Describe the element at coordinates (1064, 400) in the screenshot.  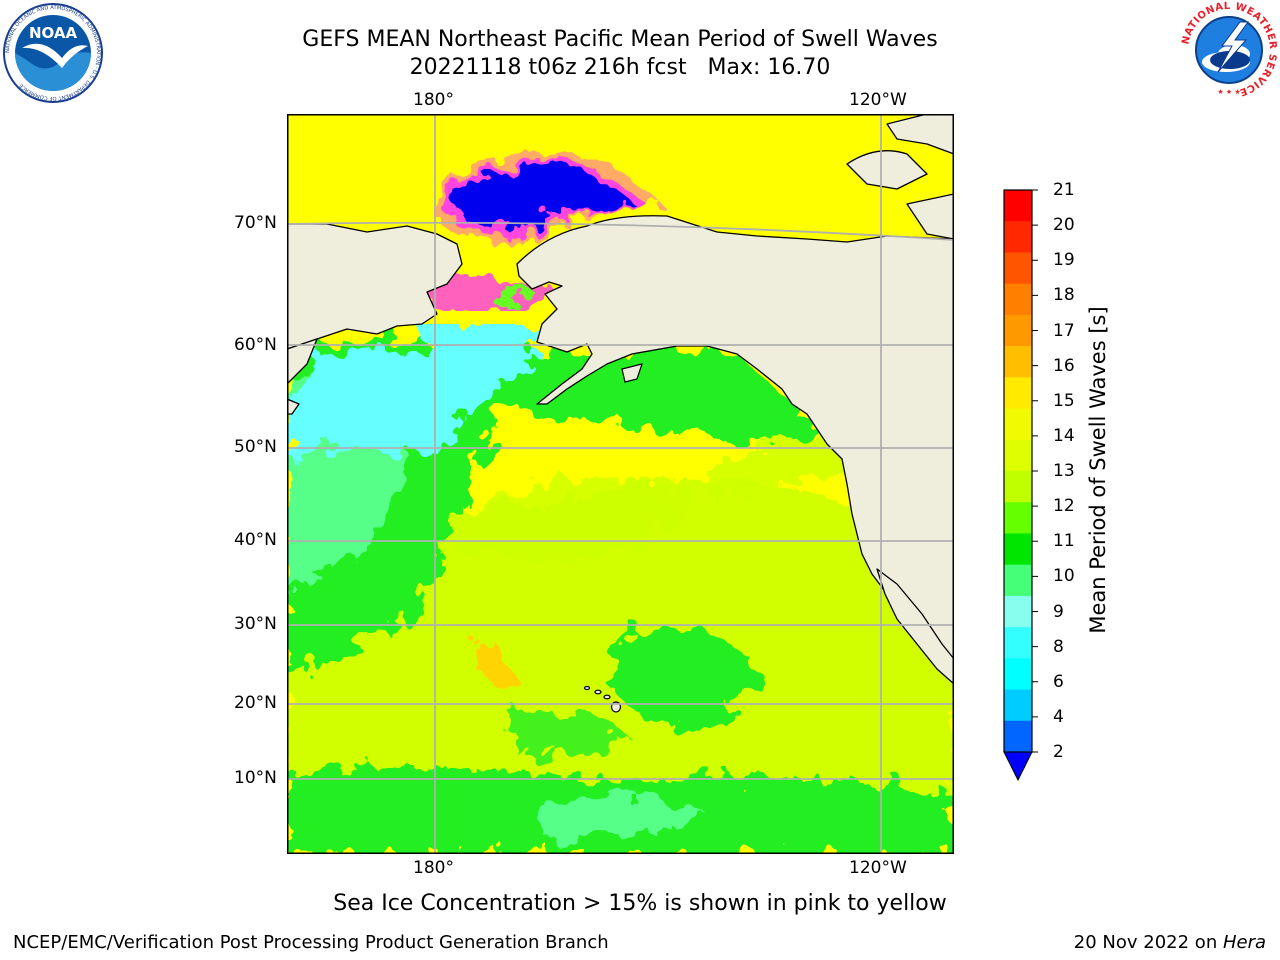
I see `colorbar-tick-label: 15` at that location.